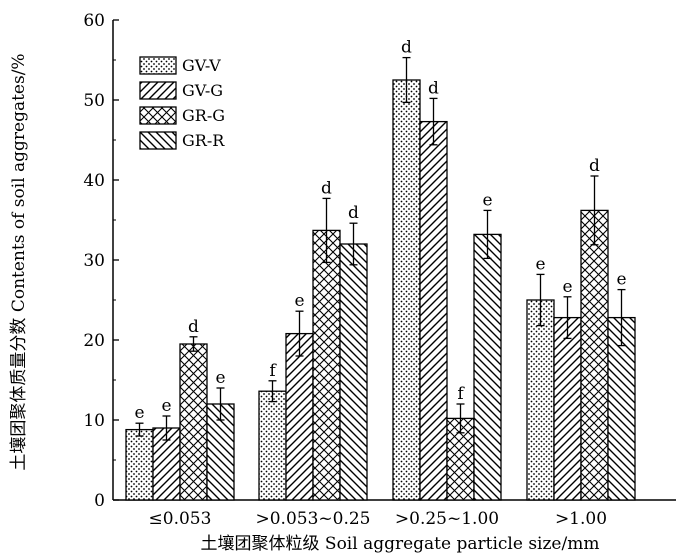 The height and width of the screenshot is (559, 700). I want to click on legend-label-gv-v: GV-V, so click(201, 65).